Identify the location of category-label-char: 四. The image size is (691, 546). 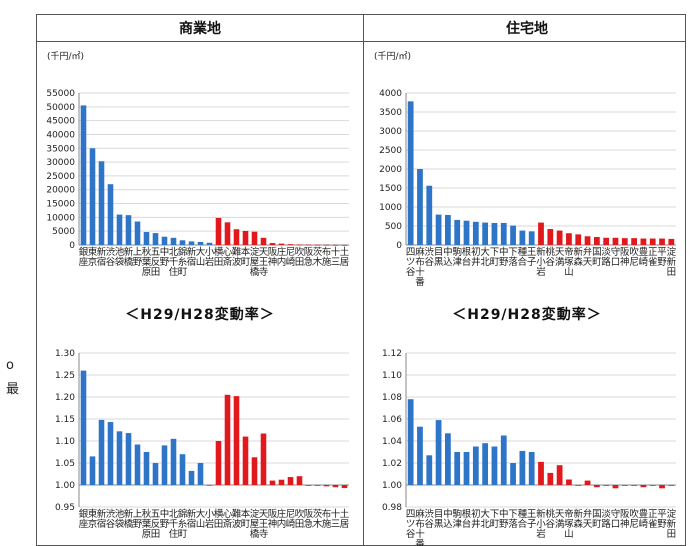
(411, 514).